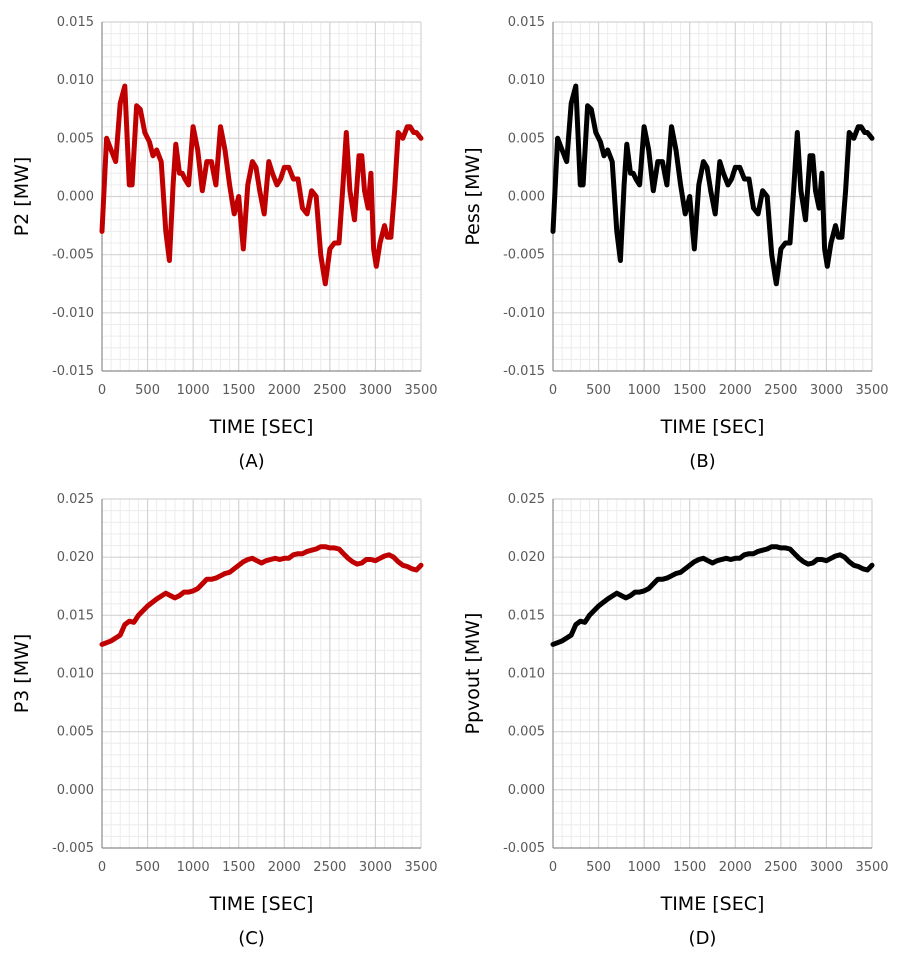 The height and width of the screenshot is (958, 903). I want to click on panel-label: (D), so click(703, 938).